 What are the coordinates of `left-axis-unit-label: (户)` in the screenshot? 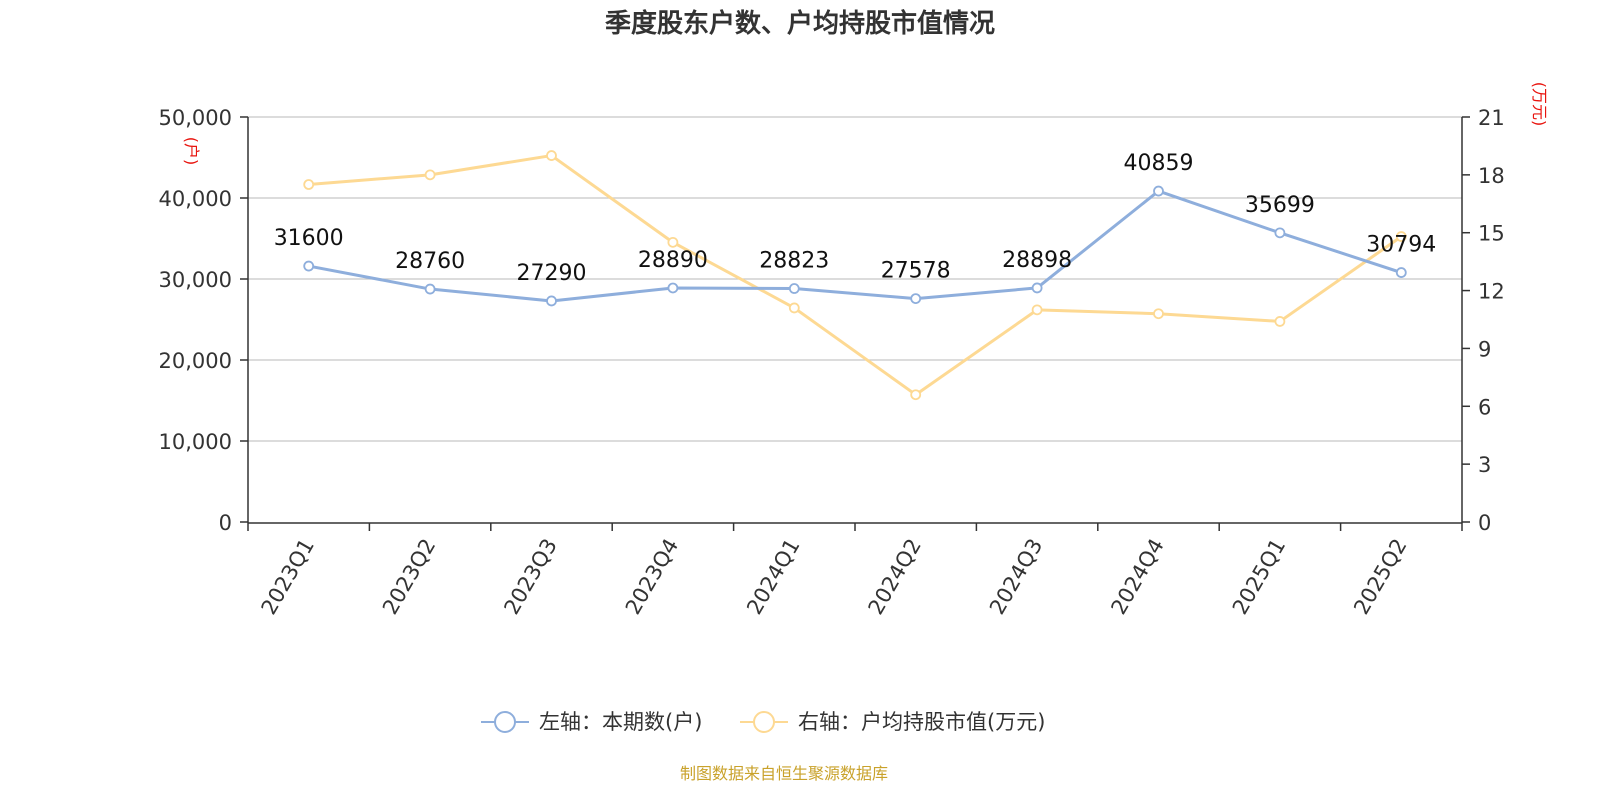 It's located at (191, 151).